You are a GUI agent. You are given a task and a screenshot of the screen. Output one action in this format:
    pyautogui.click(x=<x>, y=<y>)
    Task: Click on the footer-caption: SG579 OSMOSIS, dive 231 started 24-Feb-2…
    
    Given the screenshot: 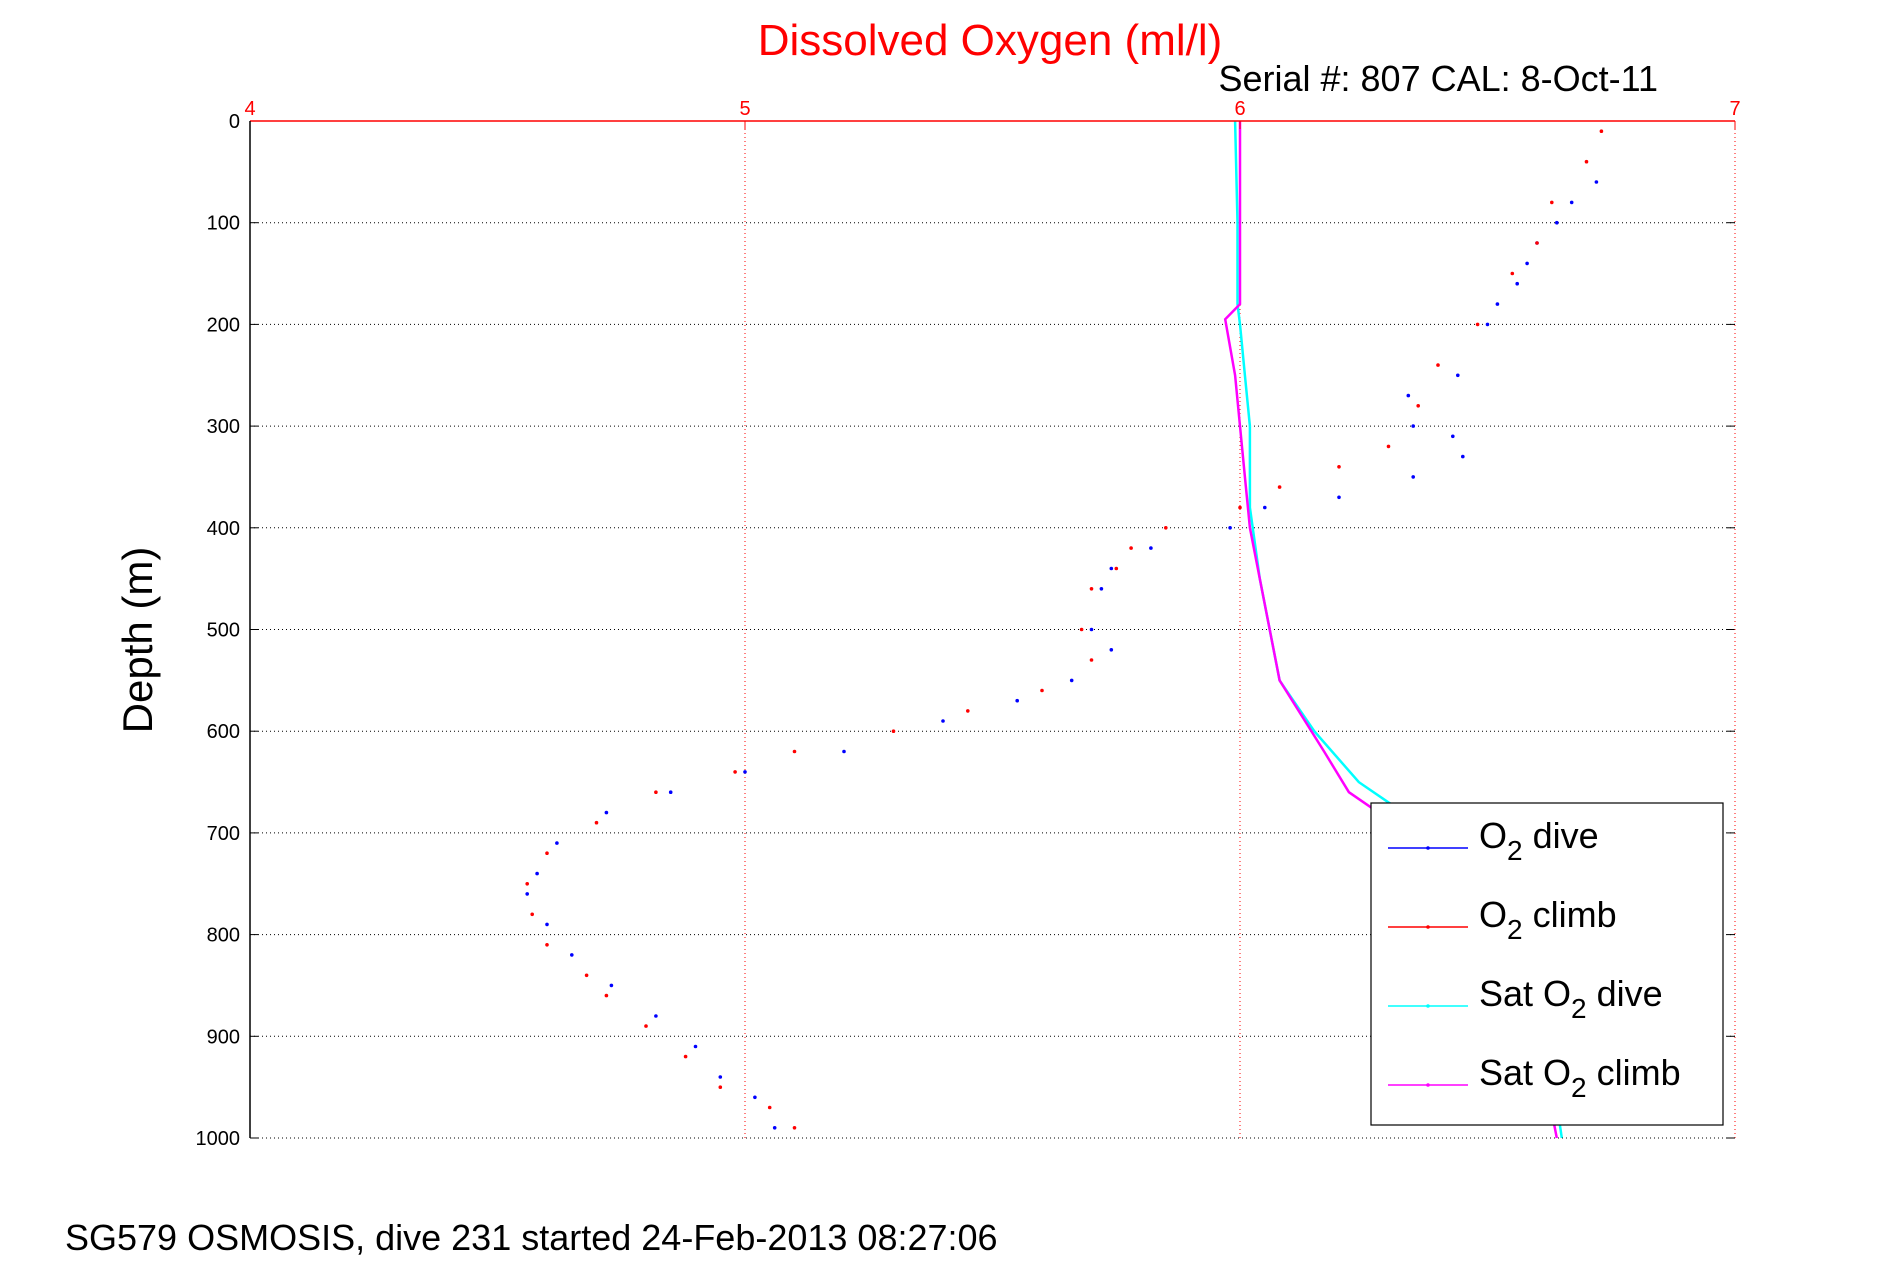 What is the action you would take?
    pyautogui.click(x=531, y=1237)
    